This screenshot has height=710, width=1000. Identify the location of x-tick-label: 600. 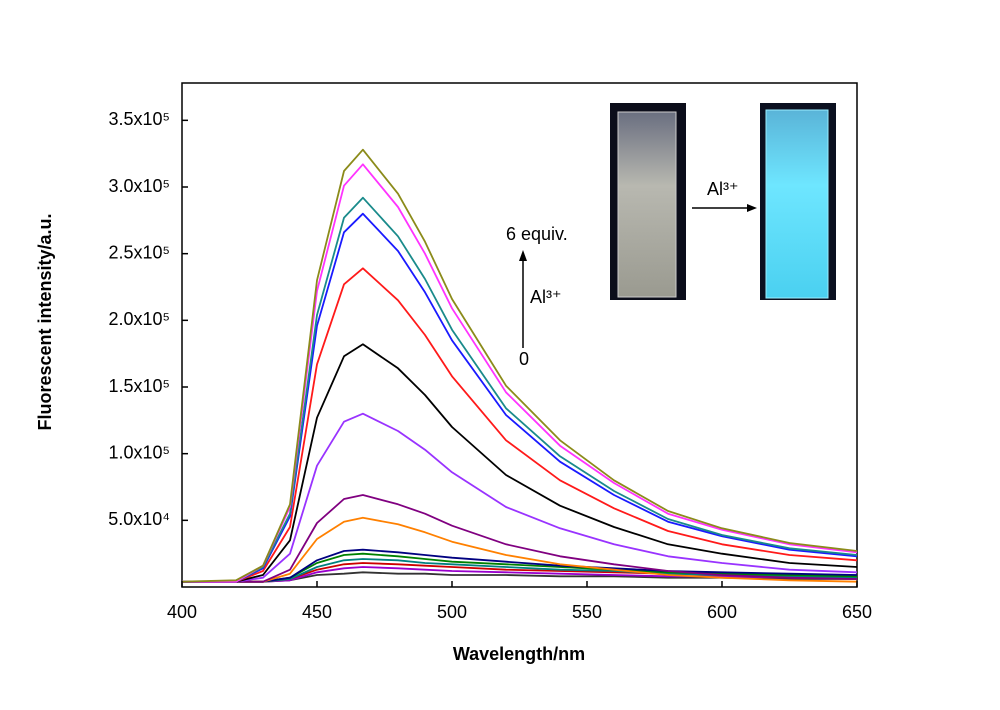
(722, 612).